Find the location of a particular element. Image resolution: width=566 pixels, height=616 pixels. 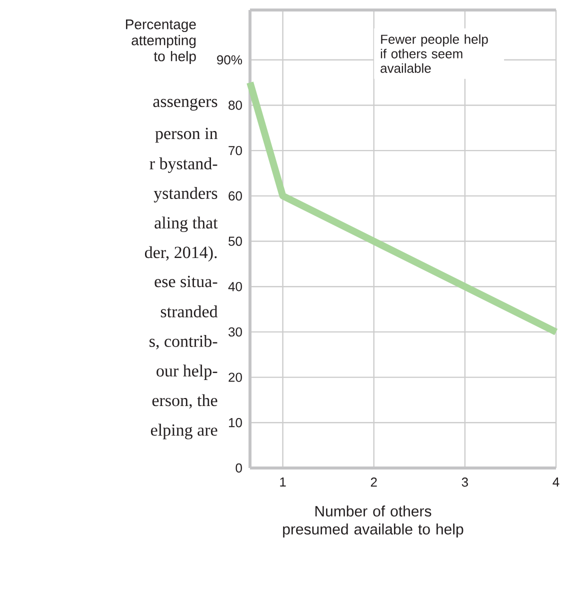

y-tick-label: 60 is located at coordinates (235, 196).